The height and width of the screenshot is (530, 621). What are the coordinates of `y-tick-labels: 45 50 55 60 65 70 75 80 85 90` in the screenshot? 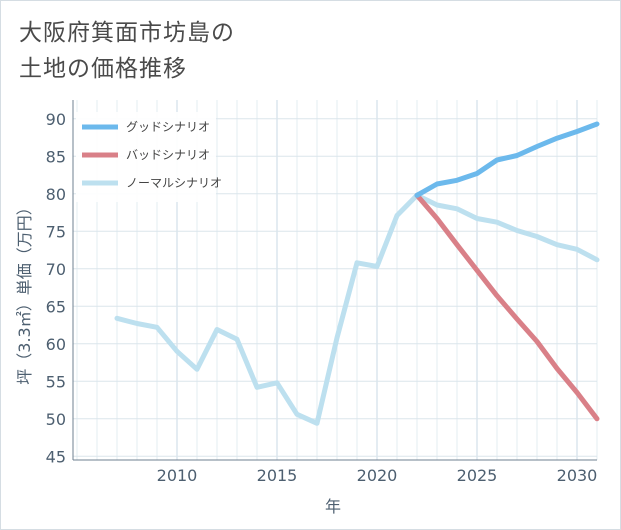 It's located at (56, 288).